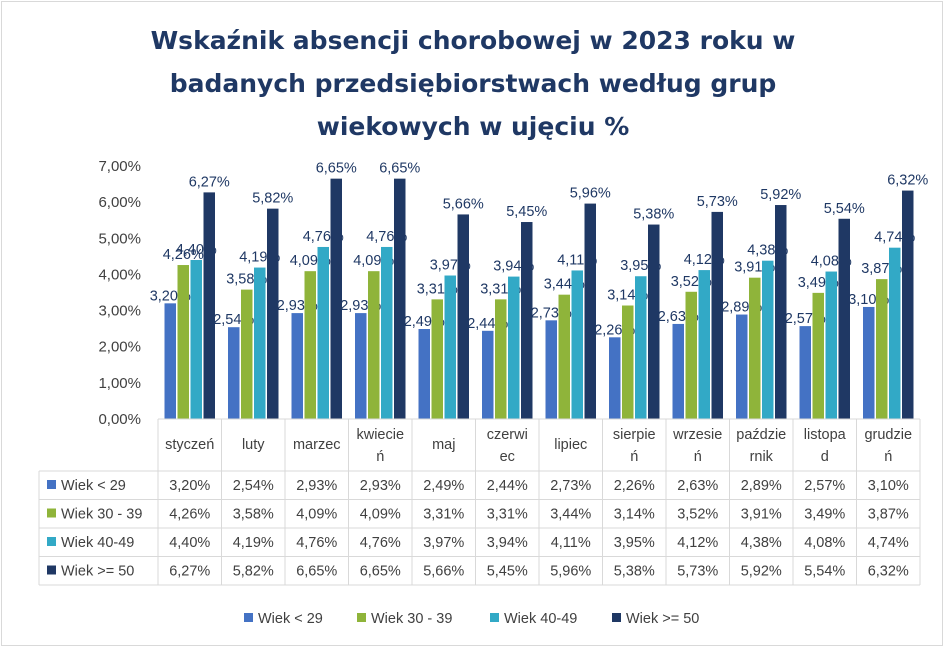 The width and height of the screenshot is (946, 649). Describe the element at coordinates (380, 572) in the screenshot. I see `table-cell: 6,65%` at that location.